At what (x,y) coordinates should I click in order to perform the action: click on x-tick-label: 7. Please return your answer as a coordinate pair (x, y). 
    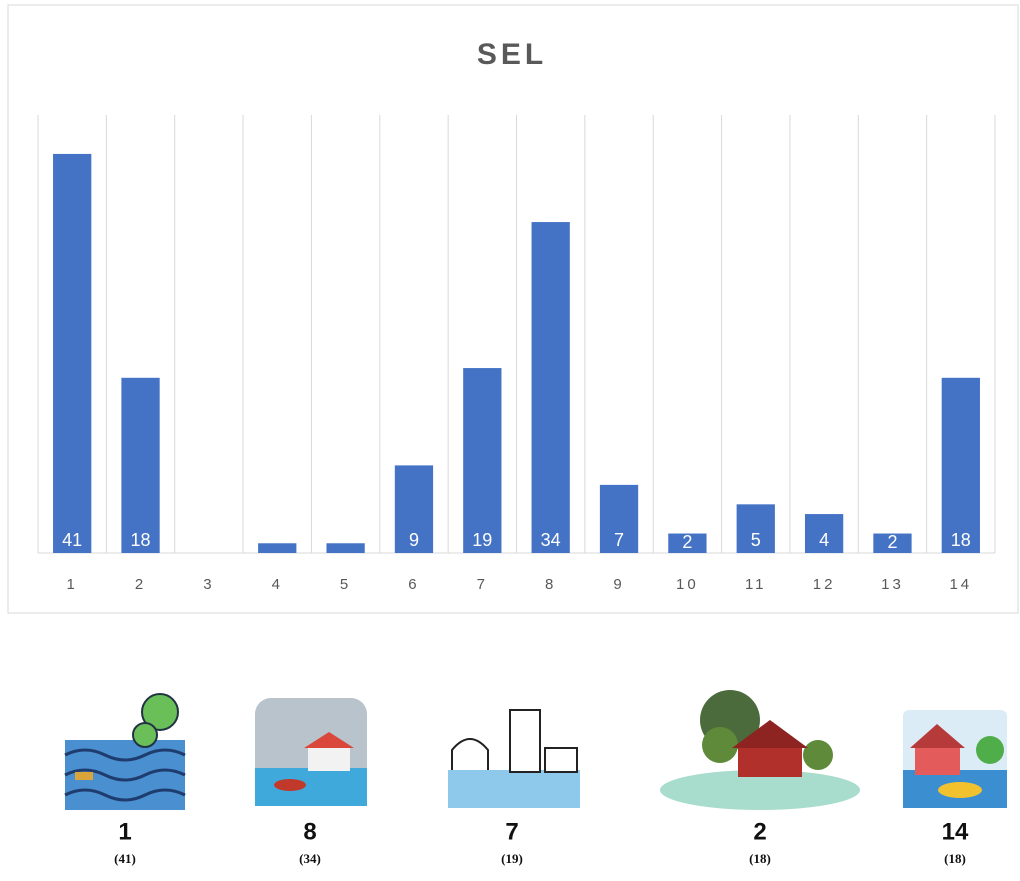
    Looking at the image, I should click on (482, 584).